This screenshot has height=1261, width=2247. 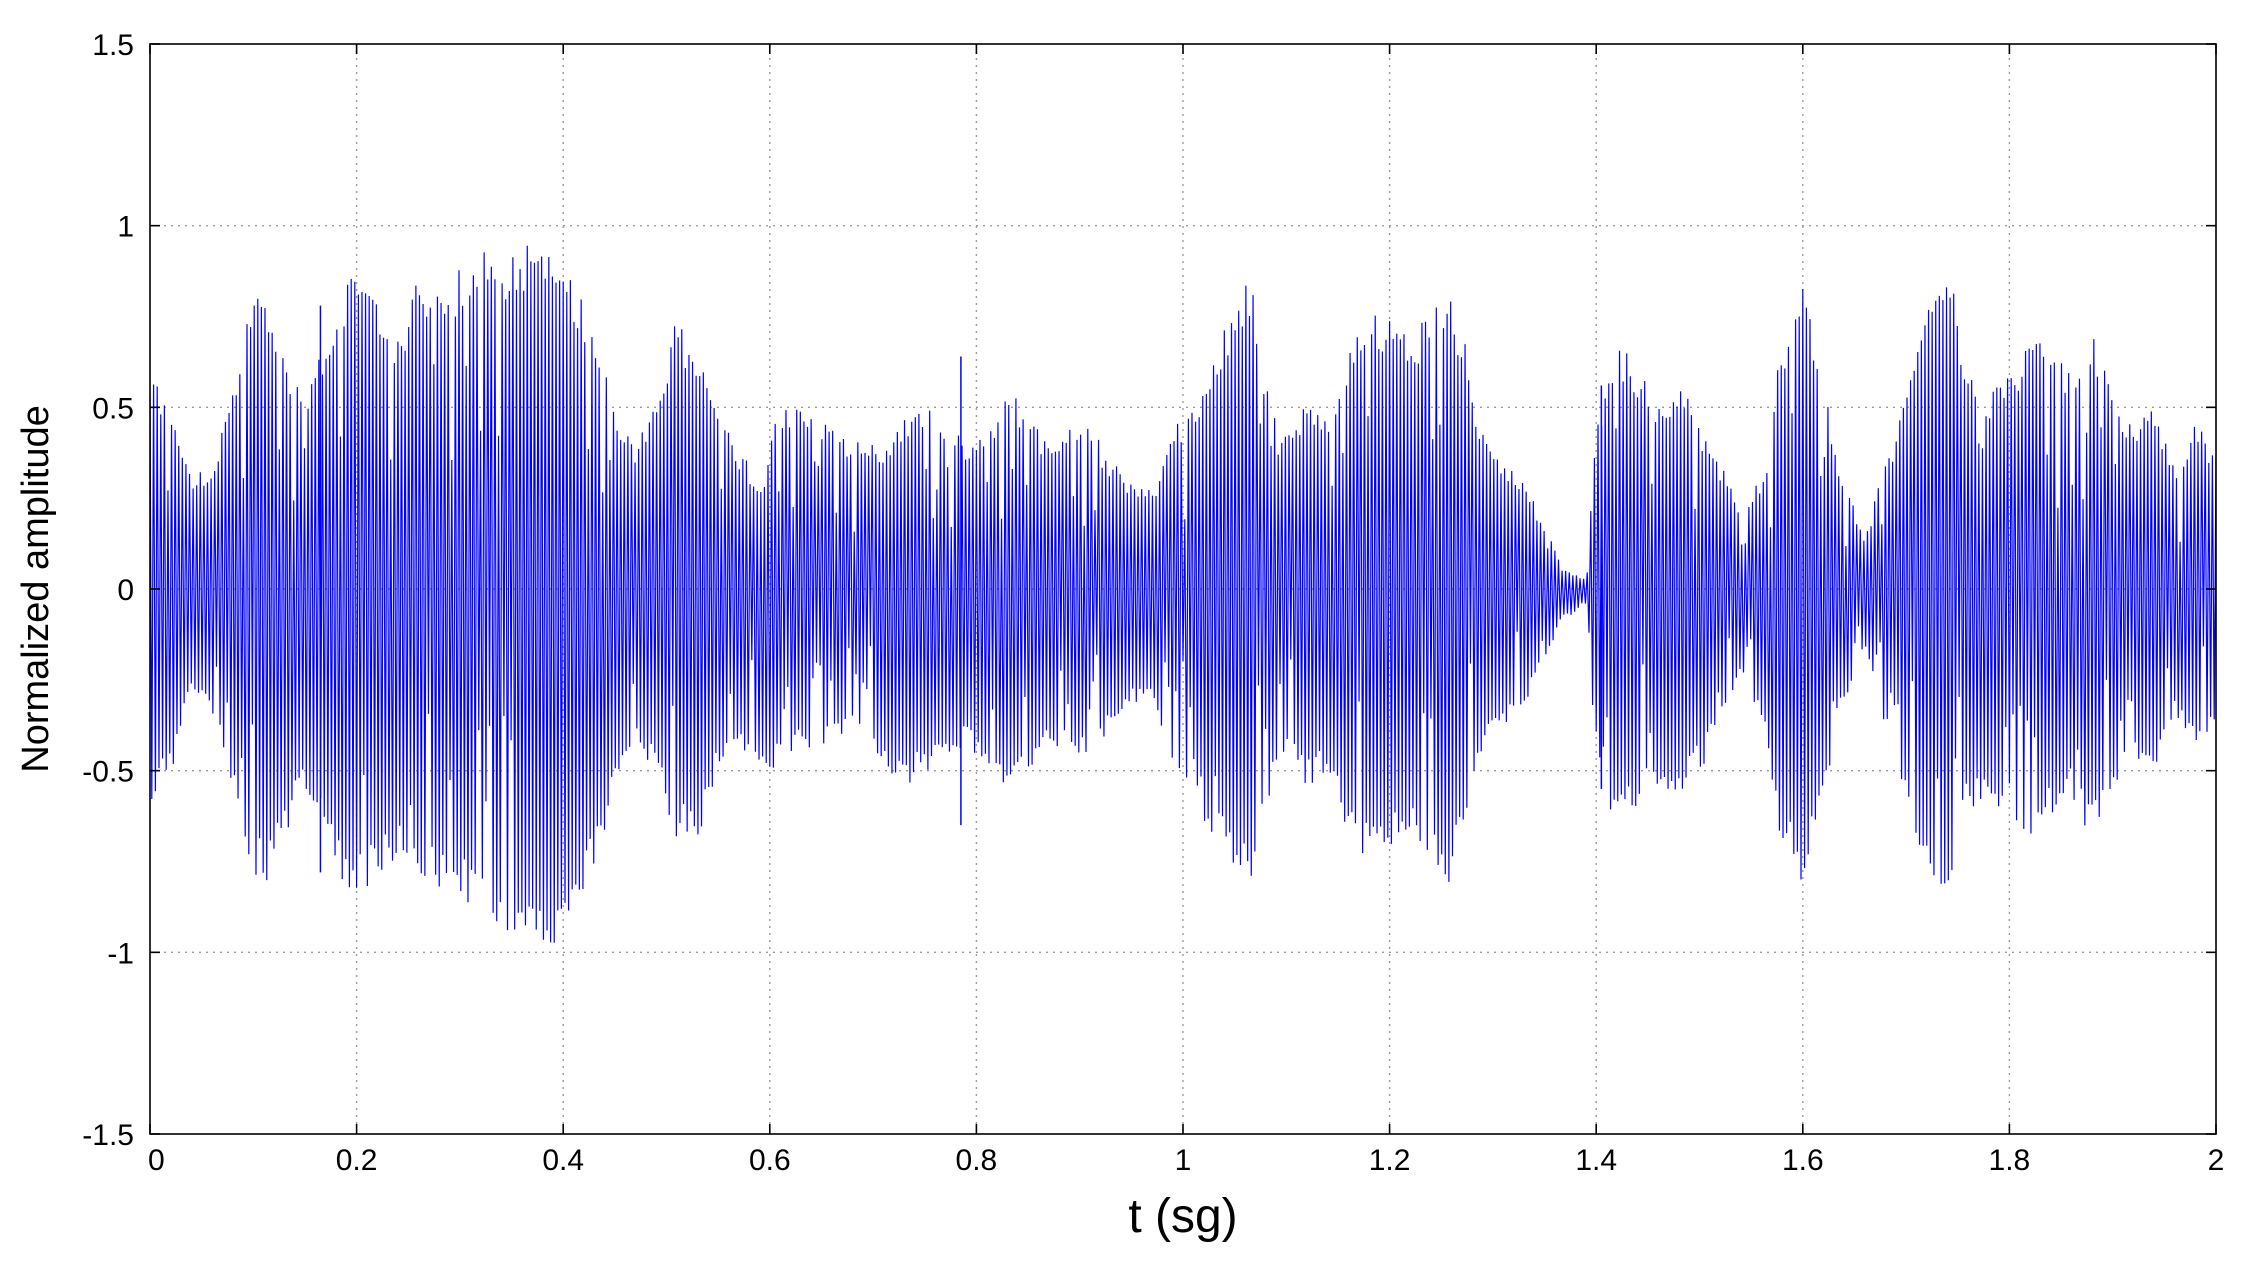 I want to click on y-tick-label: 0, so click(x=125, y=590).